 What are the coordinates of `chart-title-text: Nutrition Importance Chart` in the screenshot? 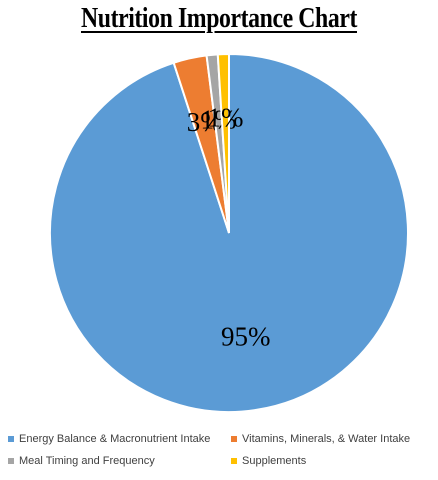 It's located at (218, 18).